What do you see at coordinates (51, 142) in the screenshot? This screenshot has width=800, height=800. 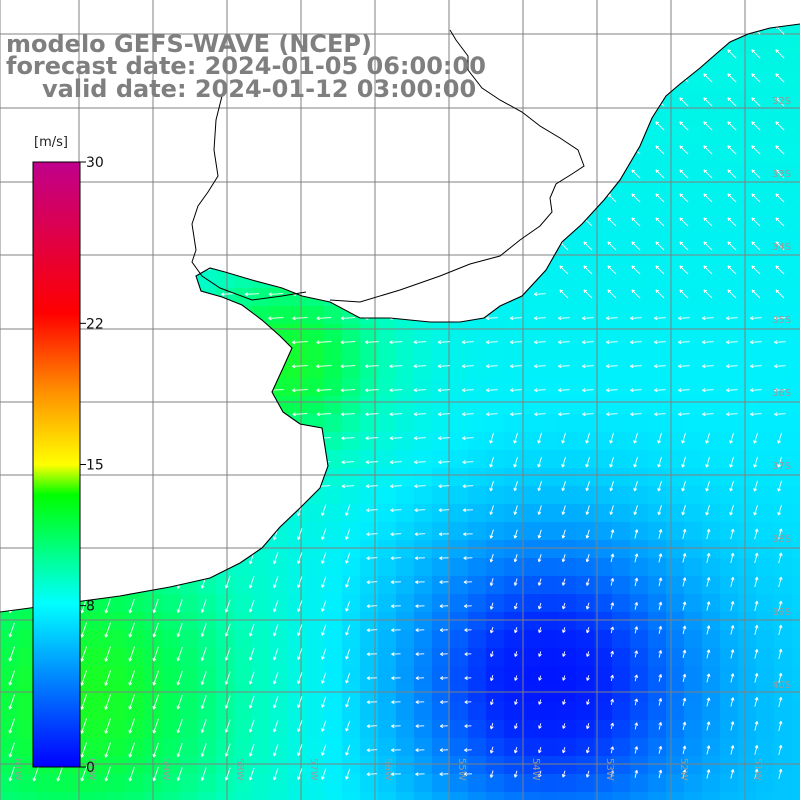 I see `colorbar-unit: [m/s]` at bounding box center [51, 142].